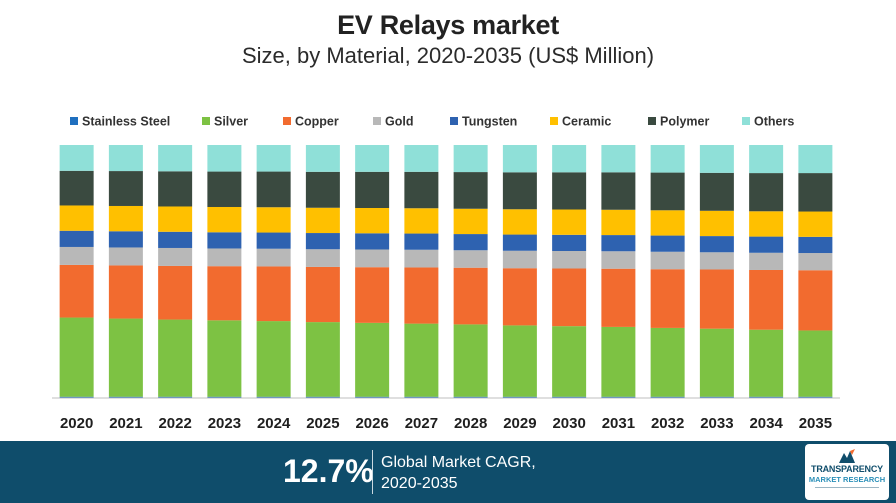 This screenshot has width=896, height=503. What do you see at coordinates (519, 191) in the screenshot?
I see `bar-segment-polymer-2029` at bounding box center [519, 191].